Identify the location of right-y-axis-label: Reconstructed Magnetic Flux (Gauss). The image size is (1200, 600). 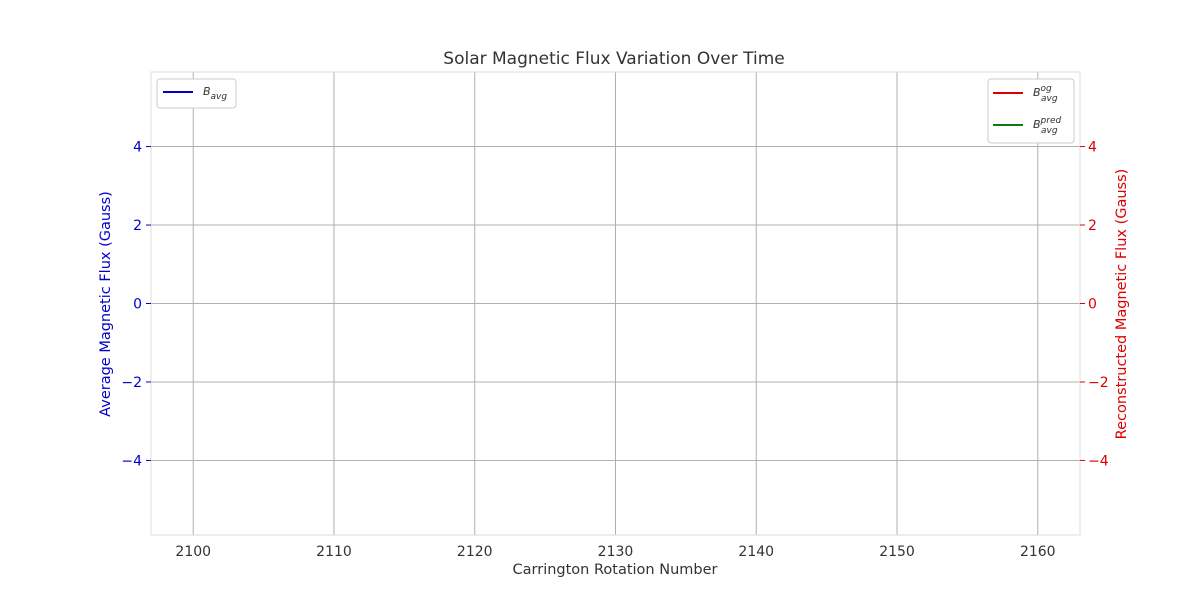
(1122, 304).